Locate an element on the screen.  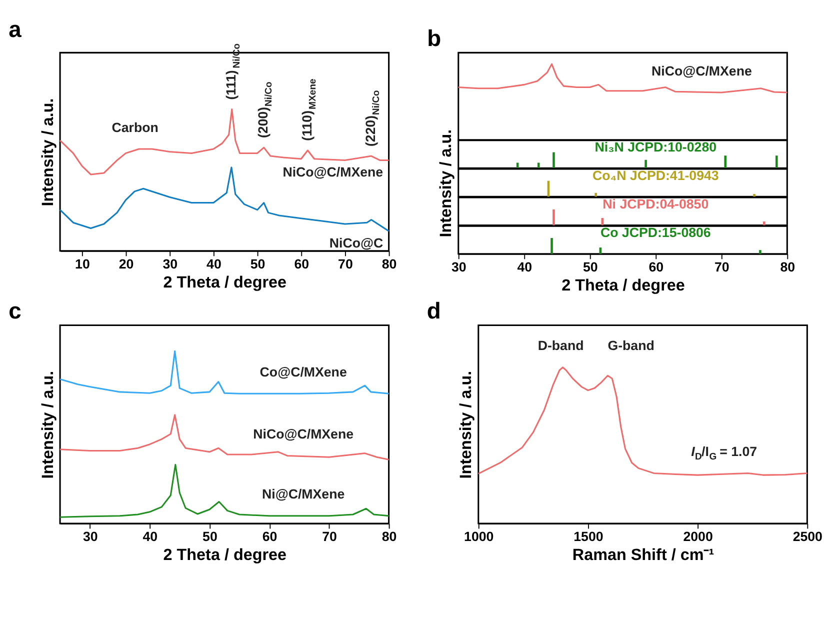
chart-title: c is located at coordinates (15, 311).